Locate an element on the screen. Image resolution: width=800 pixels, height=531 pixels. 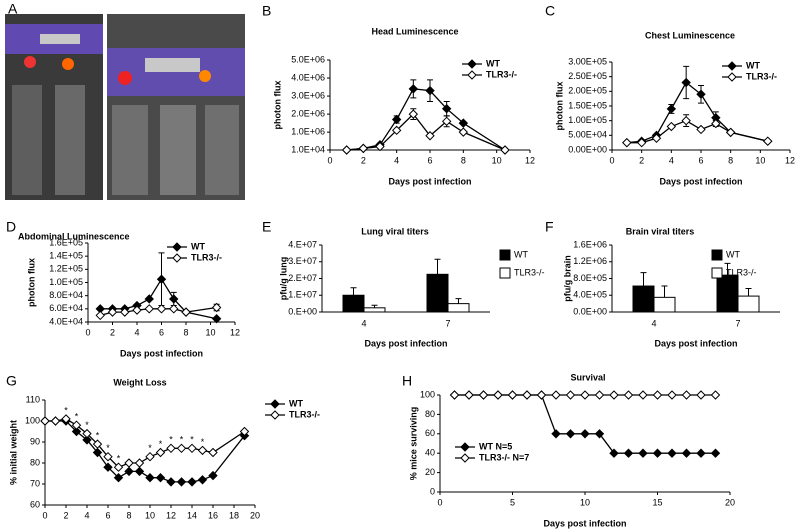
chart-title: Survival is located at coordinates (587, 377).